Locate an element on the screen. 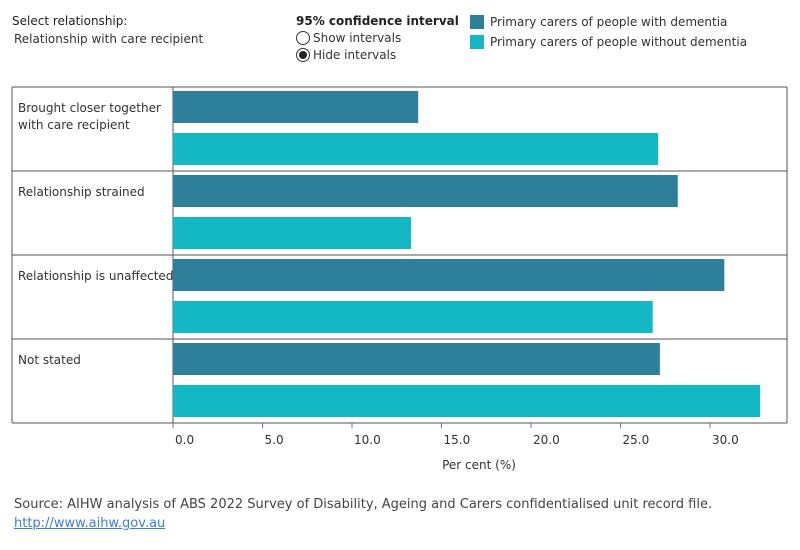  x-tick-label: 20.0 is located at coordinates (546, 440).